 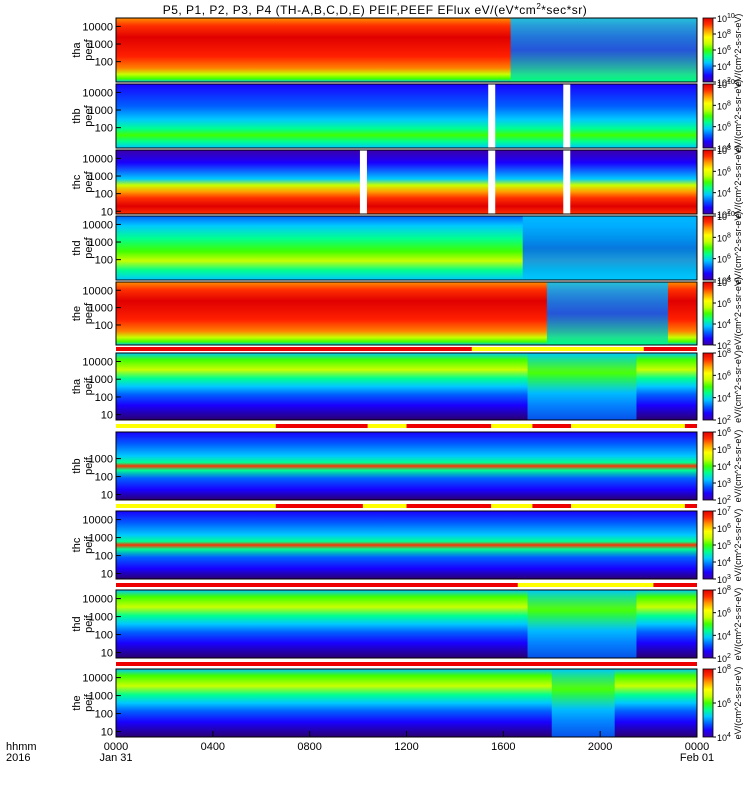 What do you see at coordinates (115, 758) in the screenshot?
I see `x-tick-date-label: Jan 31` at bounding box center [115, 758].